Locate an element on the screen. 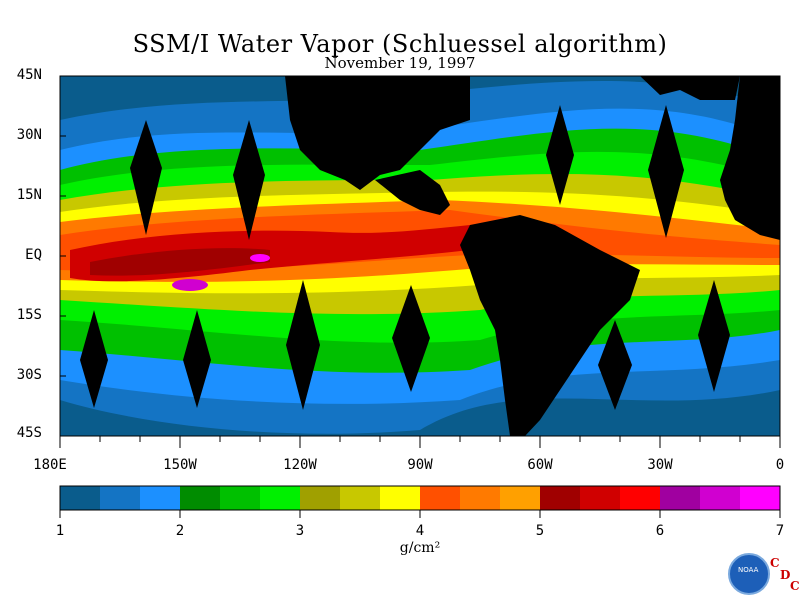 The height and width of the screenshot is (600, 800). lon-label: 180E is located at coordinates (50, 465).